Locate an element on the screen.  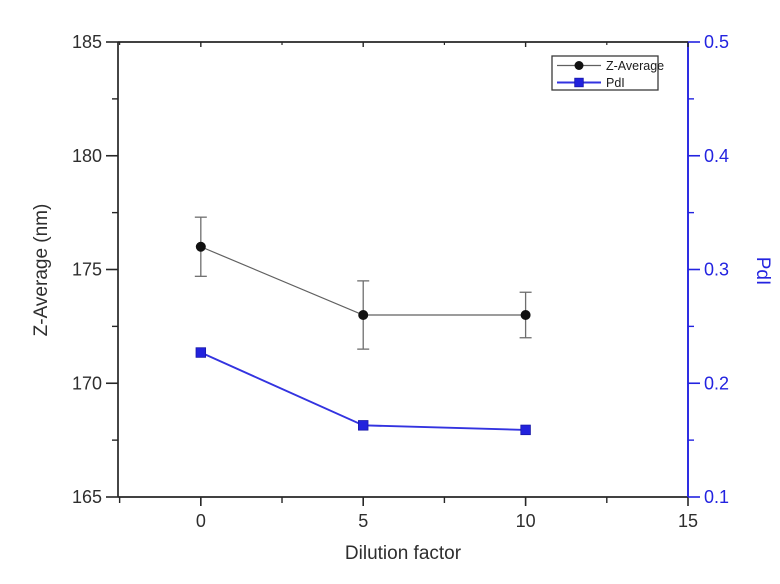
series-pdi is located at coordinates (363, 391).